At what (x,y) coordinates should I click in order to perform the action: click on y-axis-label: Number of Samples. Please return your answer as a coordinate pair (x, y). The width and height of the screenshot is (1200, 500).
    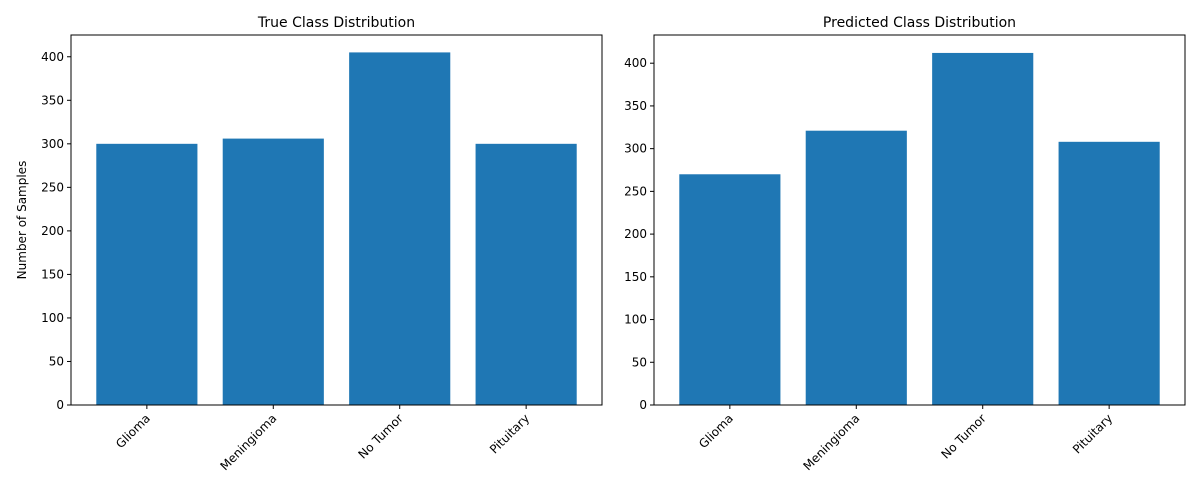
    Looking at the image, I should click on (22, 220).